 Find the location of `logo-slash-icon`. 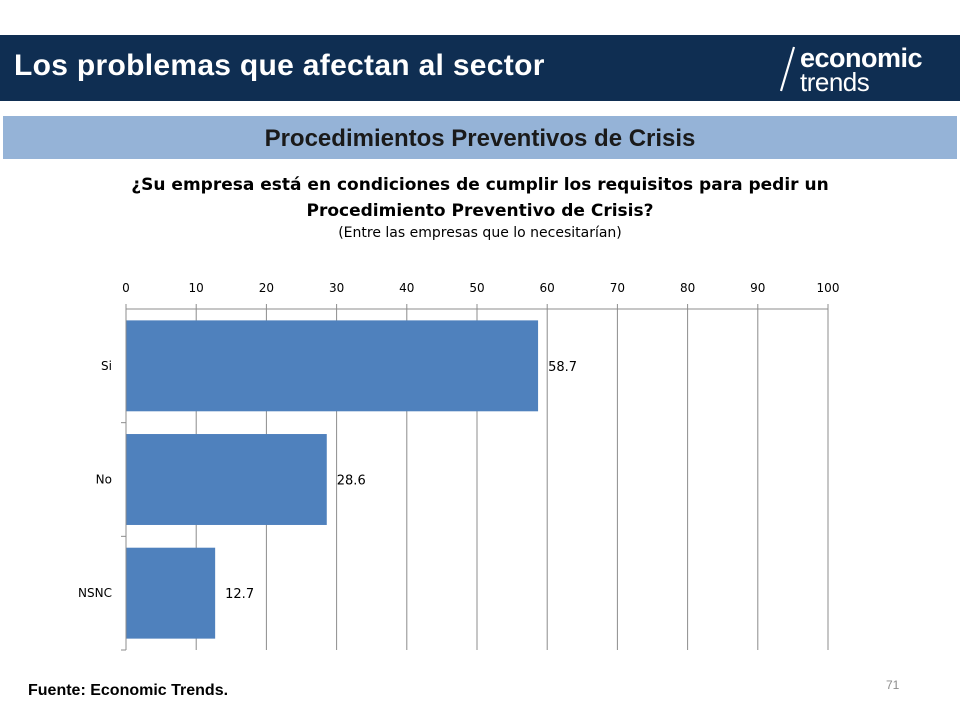

logo-slash-icon is located at coordinates (787, 69).